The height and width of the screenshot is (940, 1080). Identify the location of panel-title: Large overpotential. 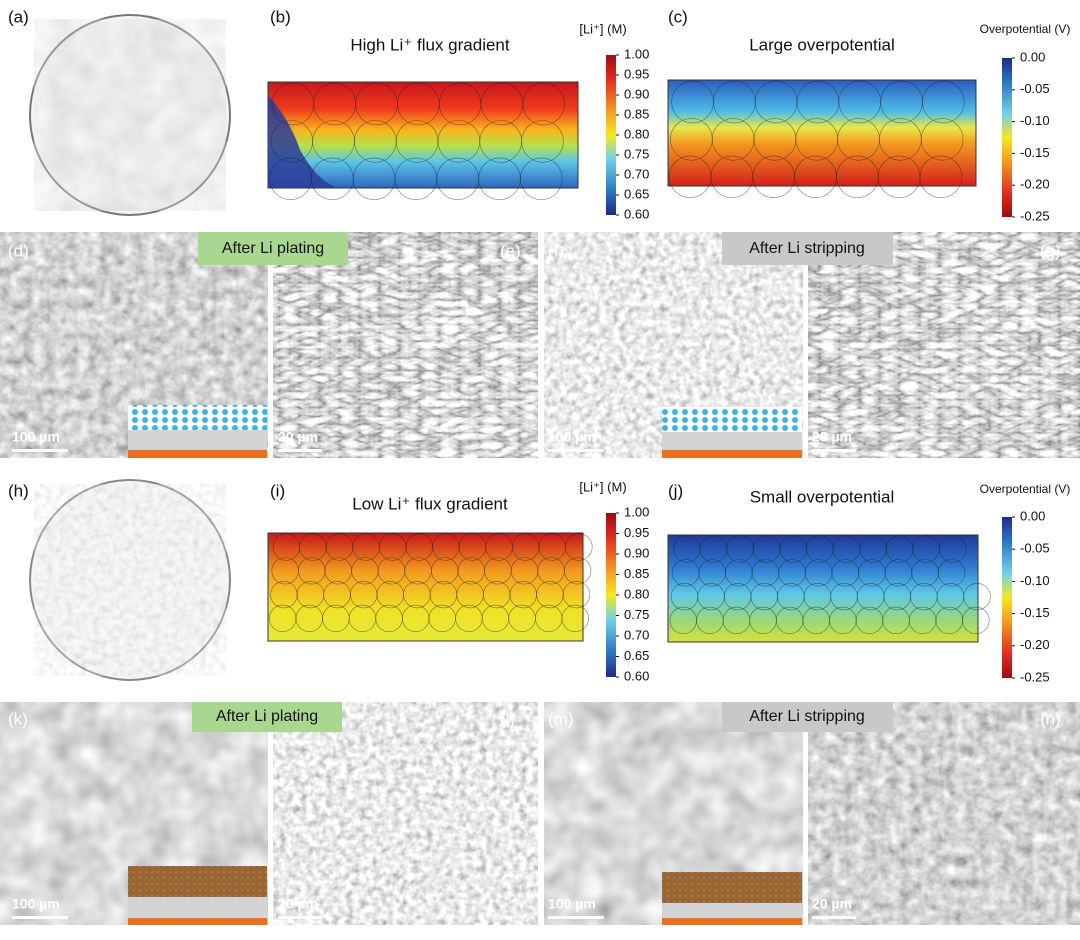
(822, 44).